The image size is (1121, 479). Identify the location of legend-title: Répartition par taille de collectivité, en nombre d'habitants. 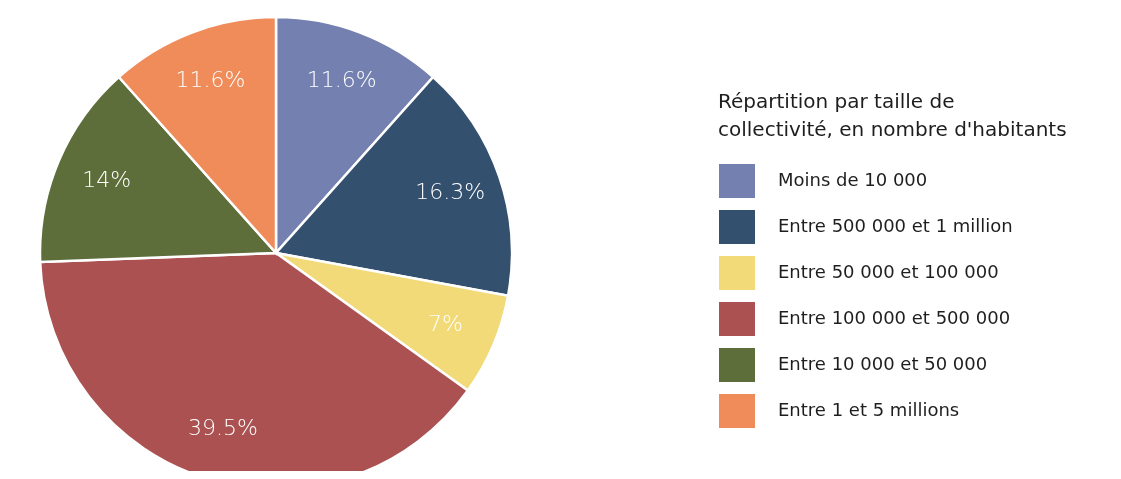
(892, 115).